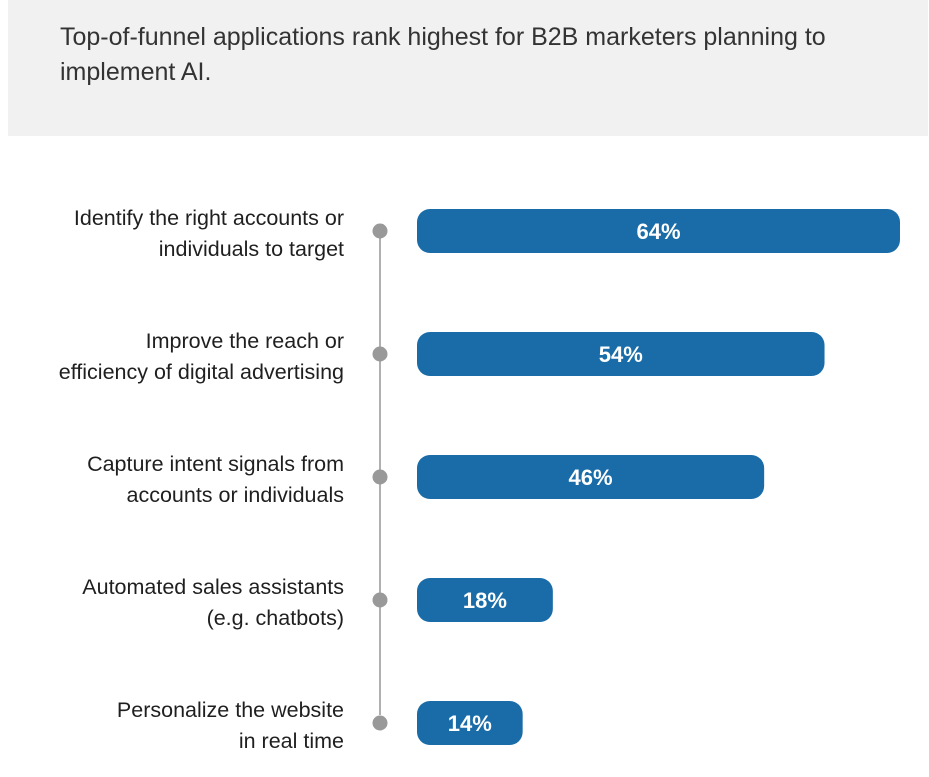 Image resolution: width=929 pixels, height=777 pixels. Describe the element at coordinates (275, 618) in the screenshot. I see `category-label: (e.g. chatbots)` at that location.